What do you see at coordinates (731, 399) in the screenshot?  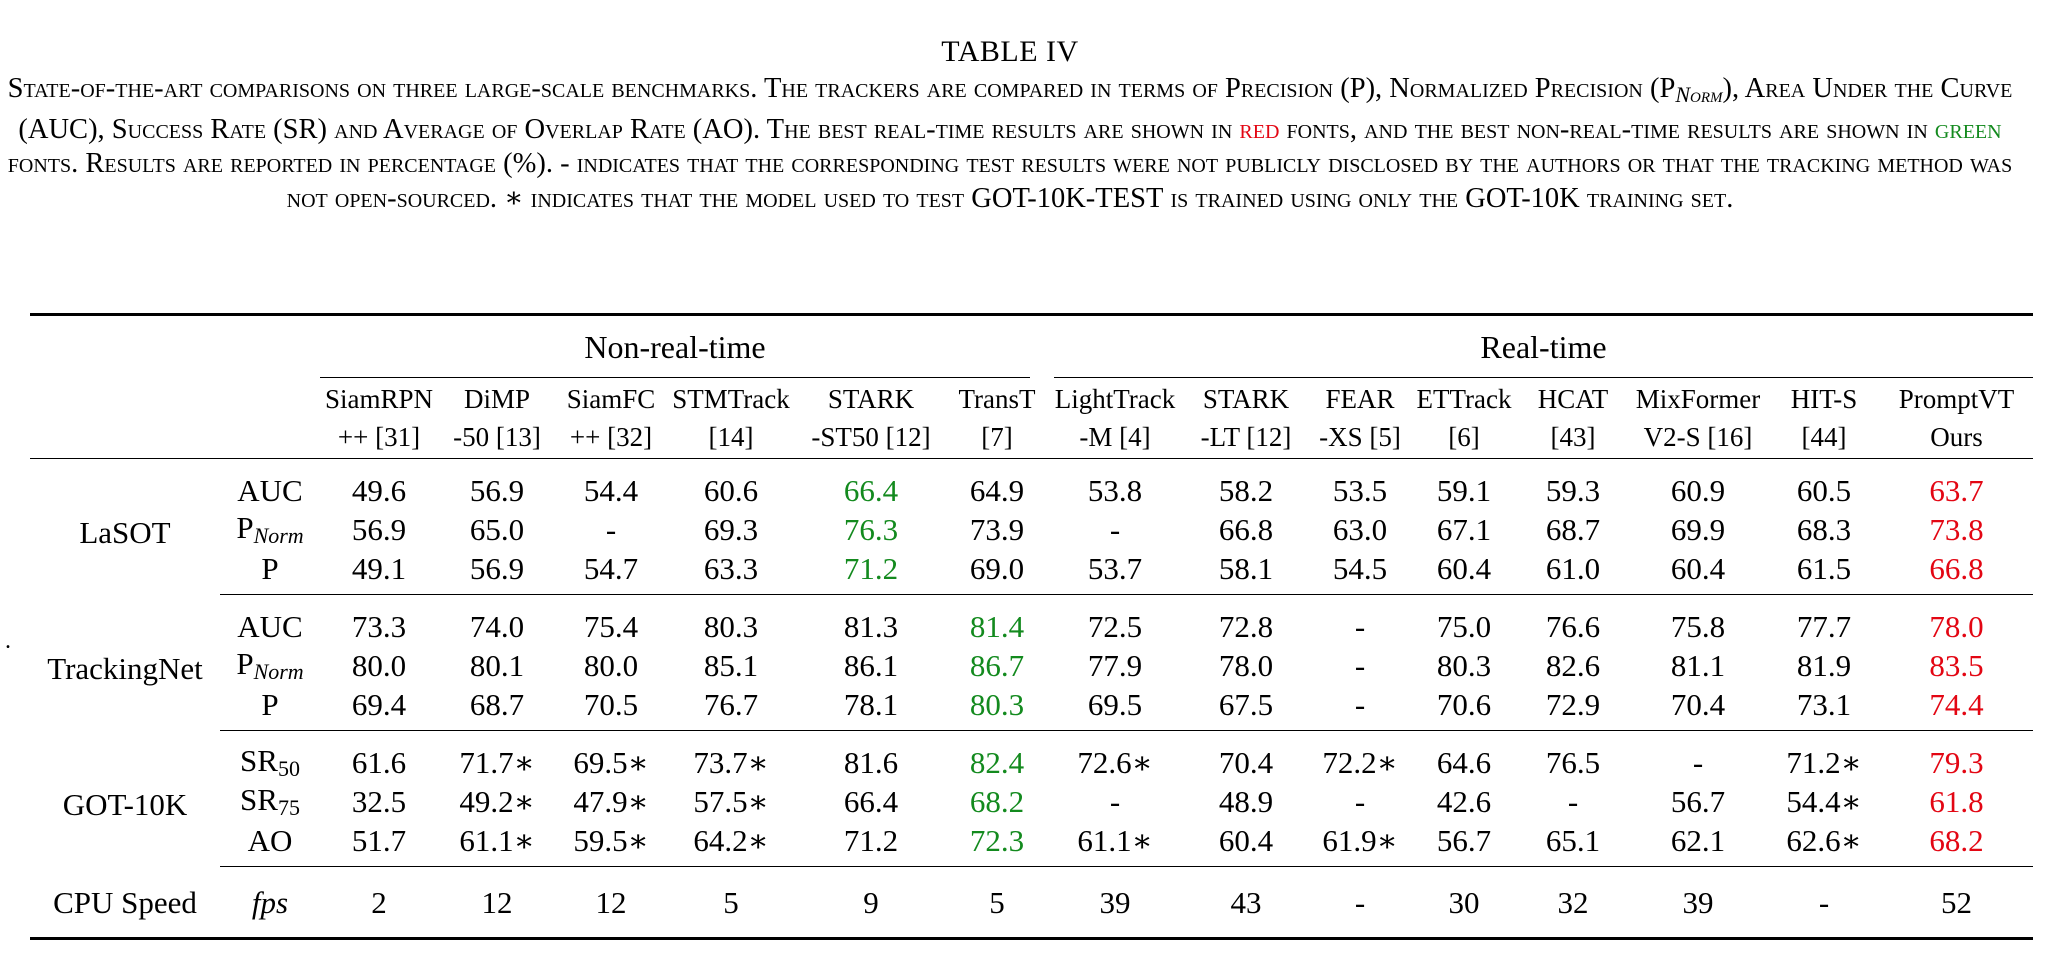 I see `tracker-name: STMTrack` at bounding box center [731, 399].